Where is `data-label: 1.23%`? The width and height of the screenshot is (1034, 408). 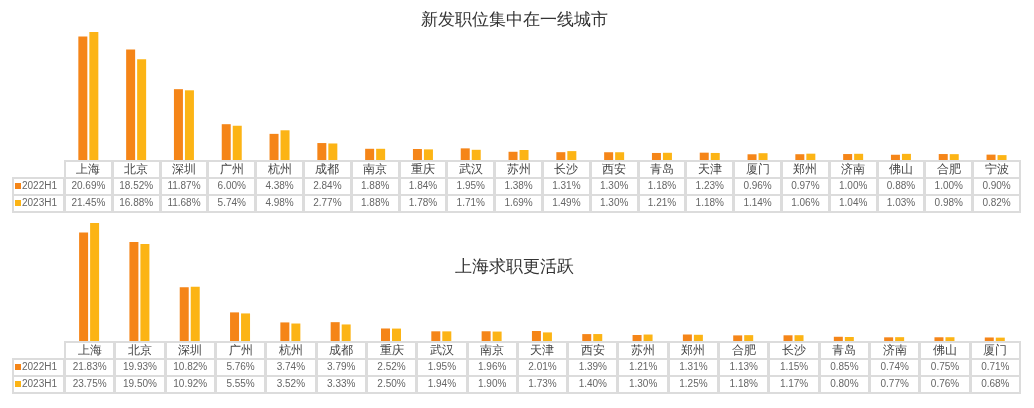 data-label: 1.23% is located at coordinates (710, 186).